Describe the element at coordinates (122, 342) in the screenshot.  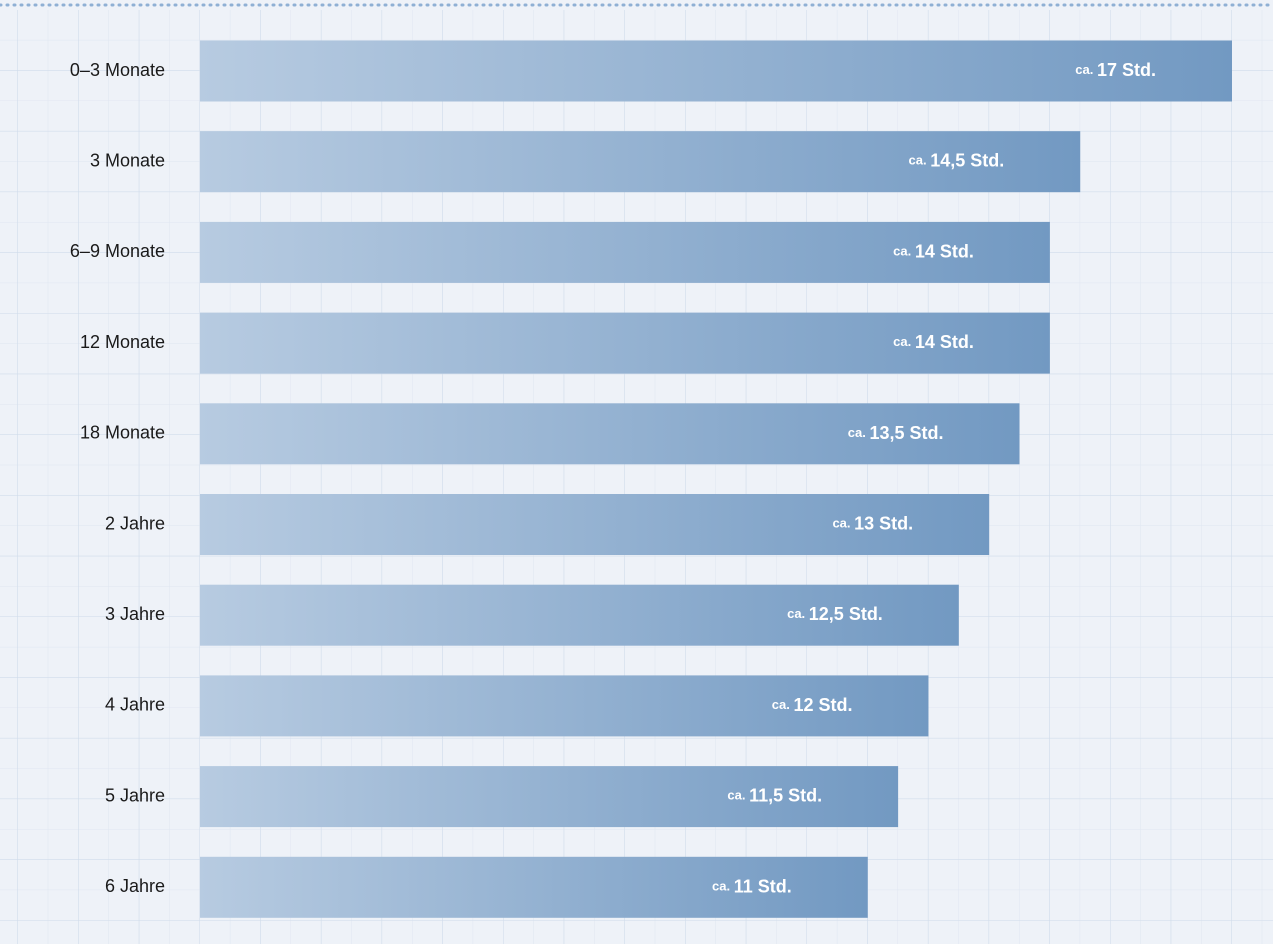
I see `category-label: 12 Monate` at that location.